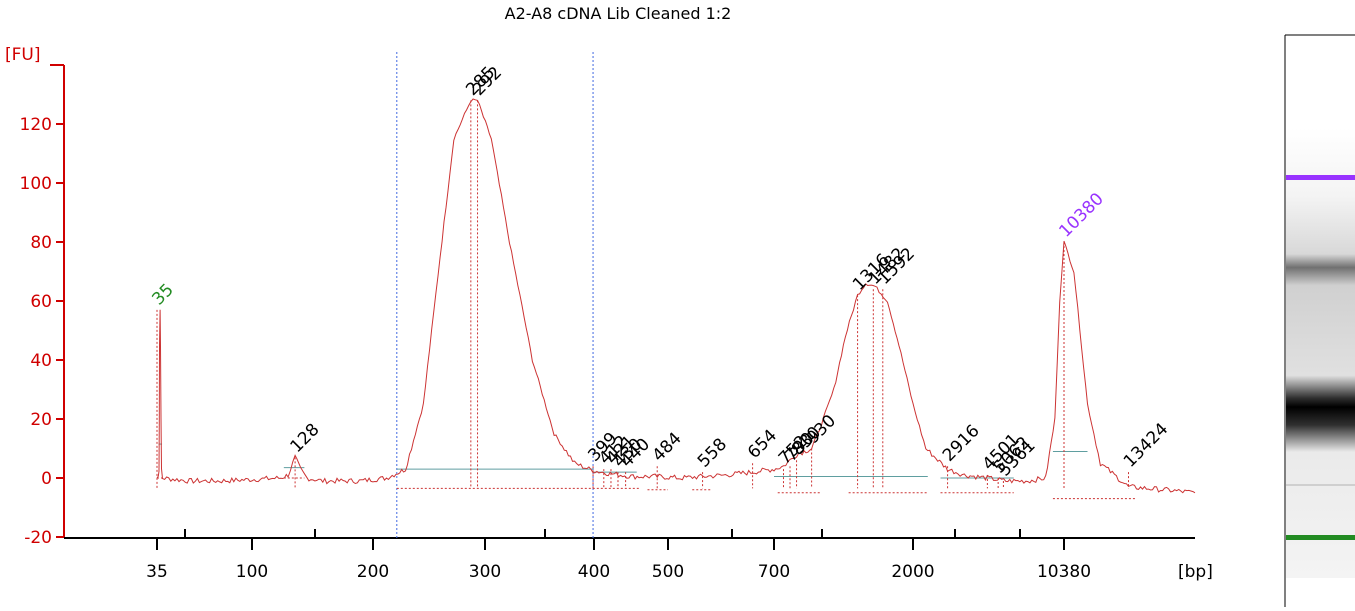 Image resolution: width=1355 pixels, height=611 pixels. Describe the element at coordinates (304, 438) in the screenshot. I see `peak-label: 128` at that location.